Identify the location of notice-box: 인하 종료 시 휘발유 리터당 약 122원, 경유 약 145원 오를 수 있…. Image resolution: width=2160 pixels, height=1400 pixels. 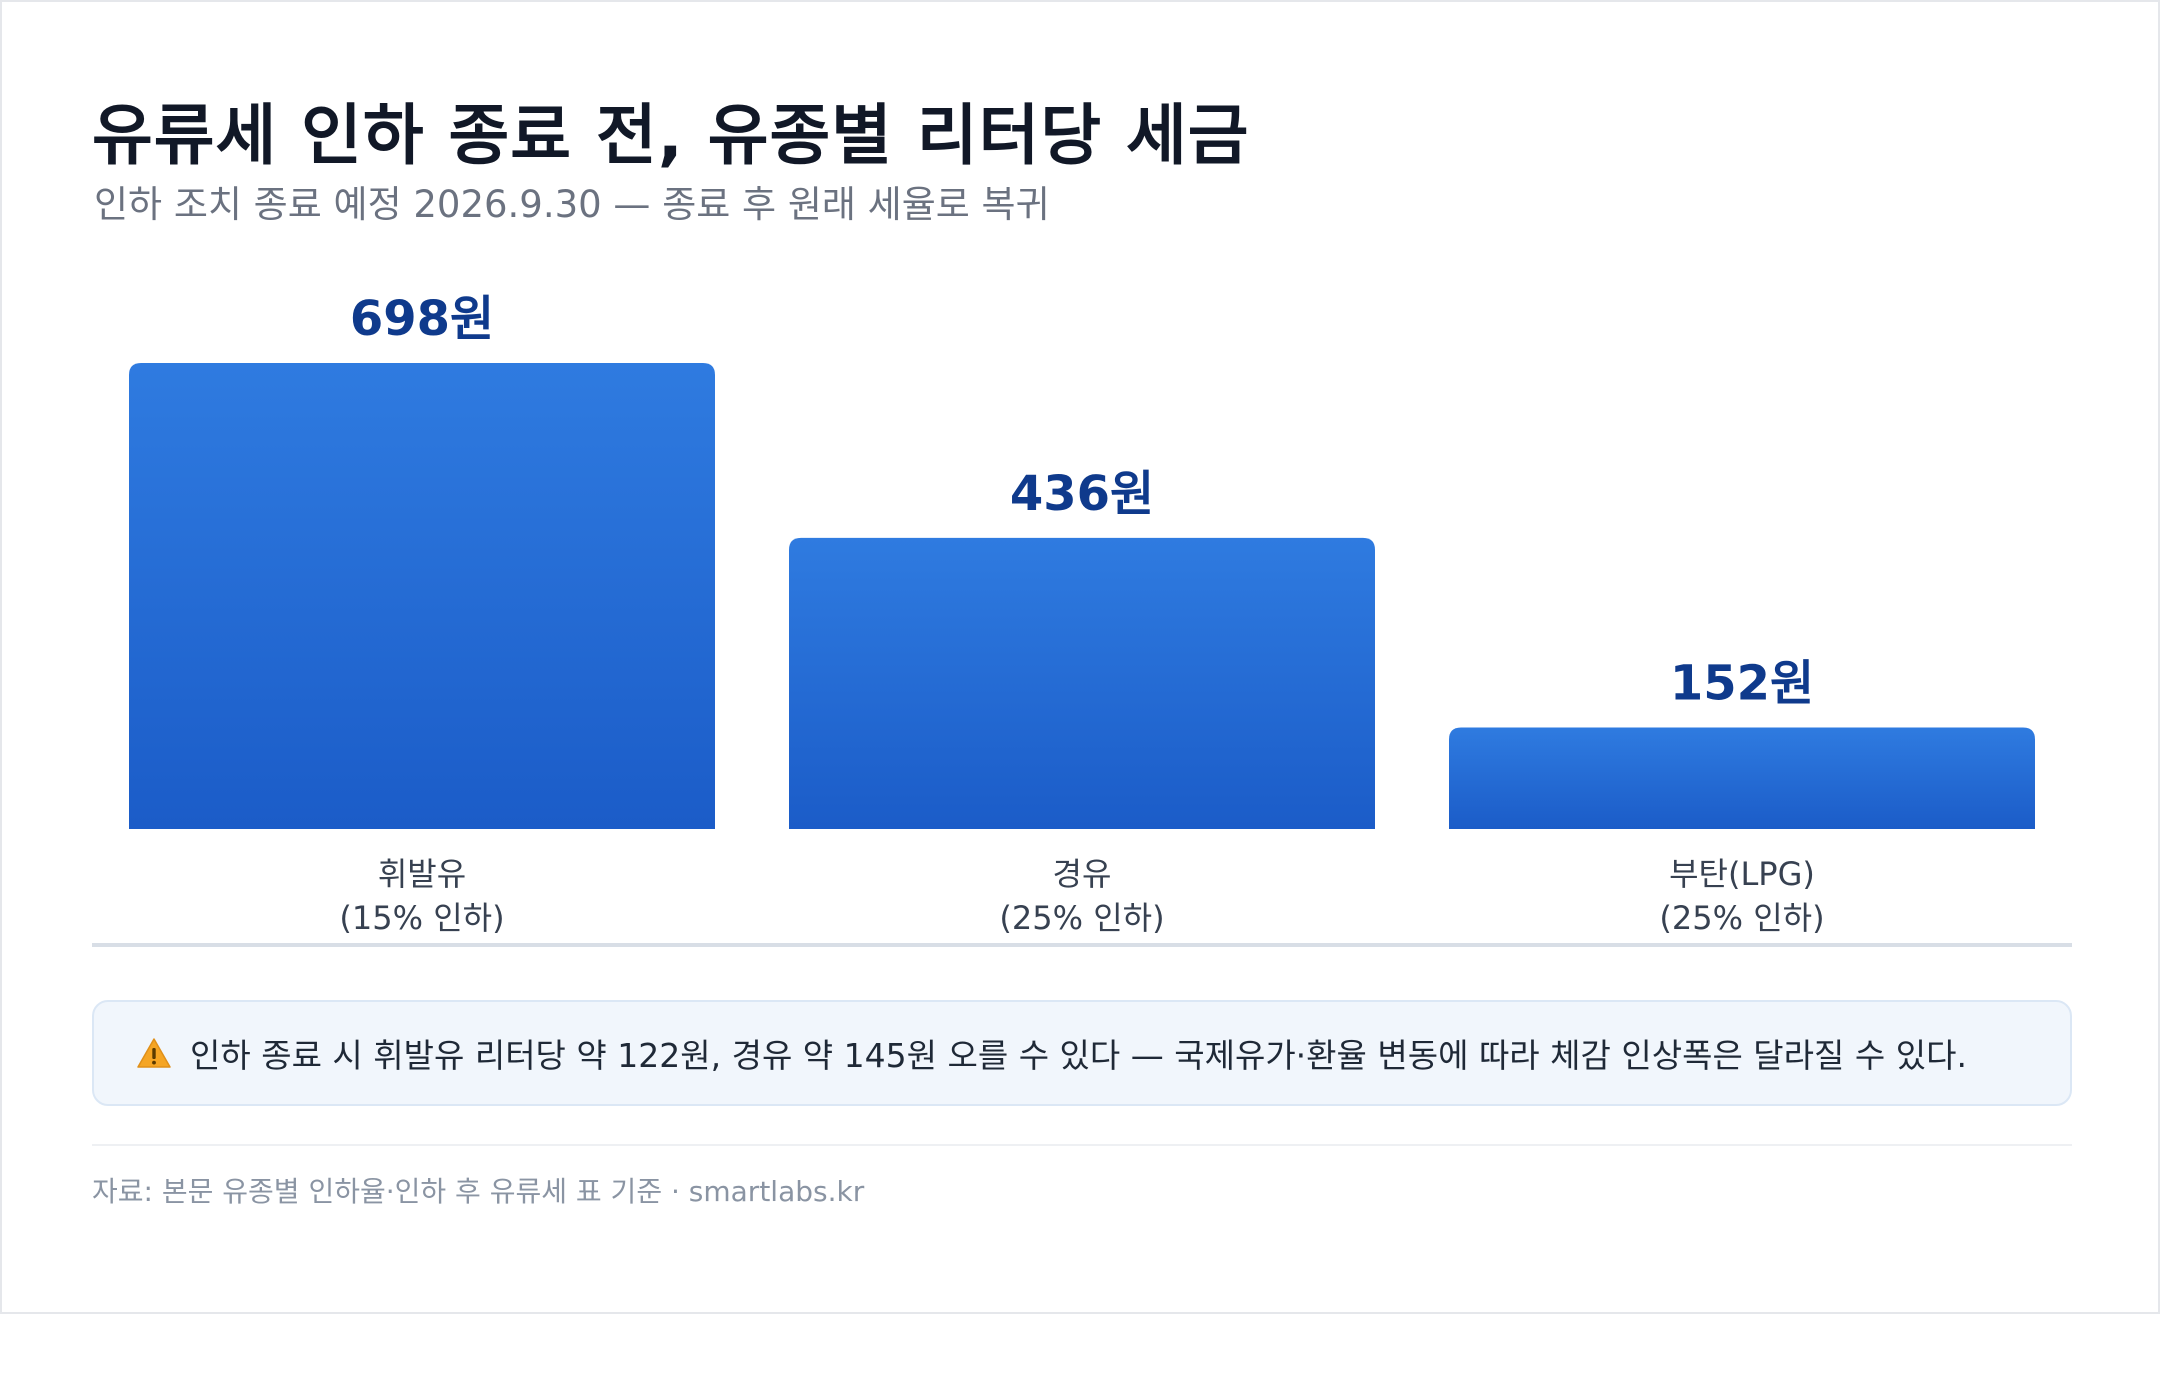
(1082, 1053).